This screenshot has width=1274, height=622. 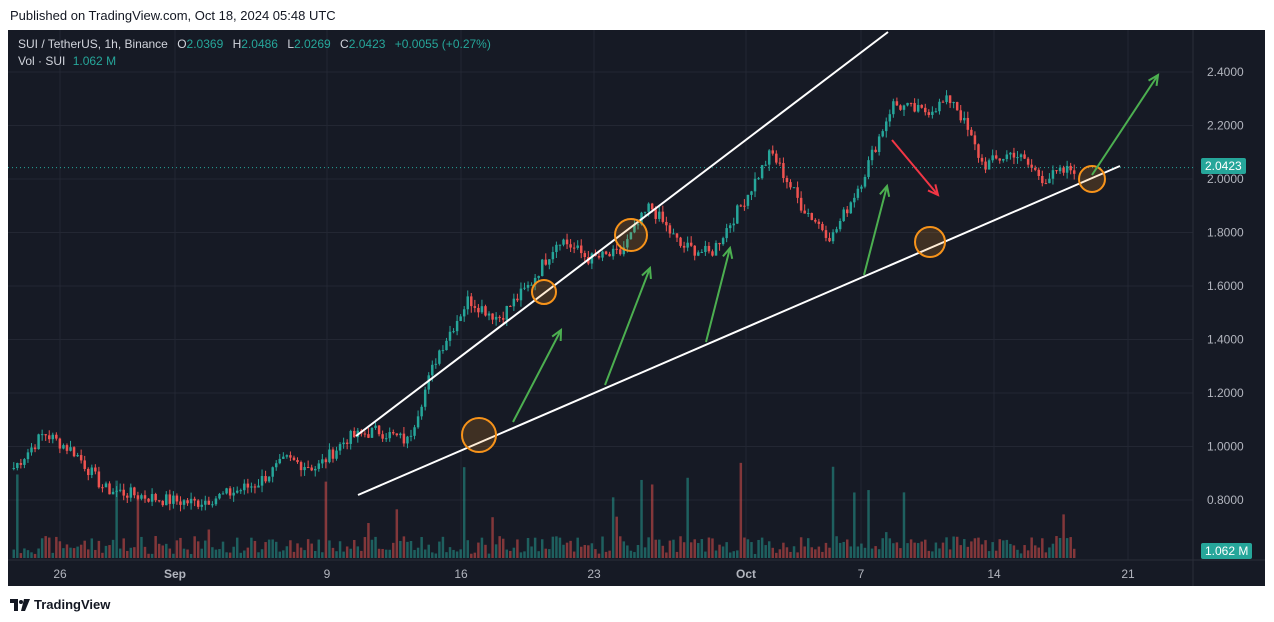 I want to click on time-axis-label: Oct, so click(x=746, y=574).